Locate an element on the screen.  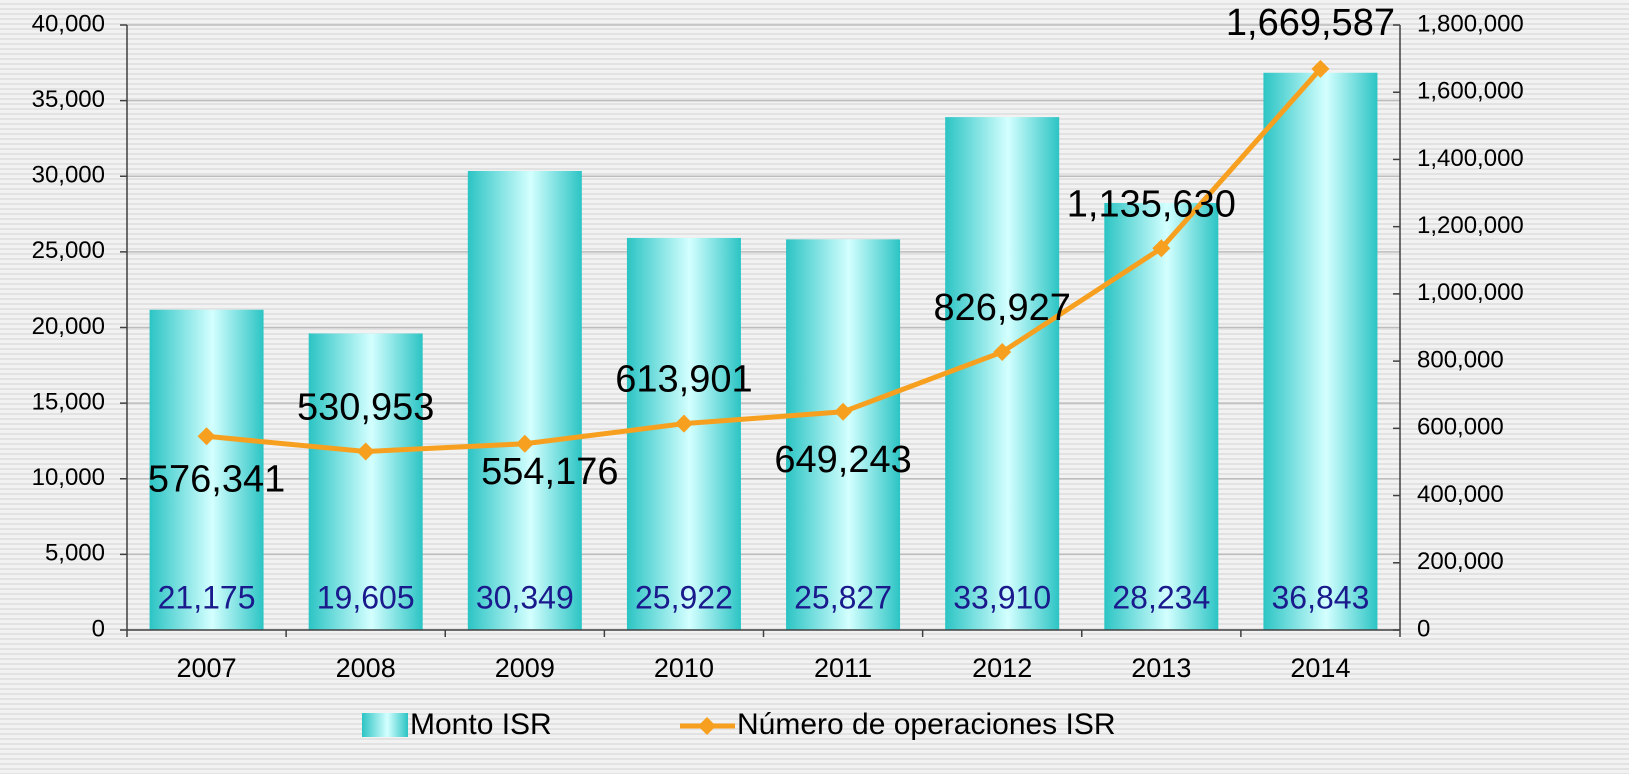
line-value-label: 826,927 is located at coordinates (1002, 308).